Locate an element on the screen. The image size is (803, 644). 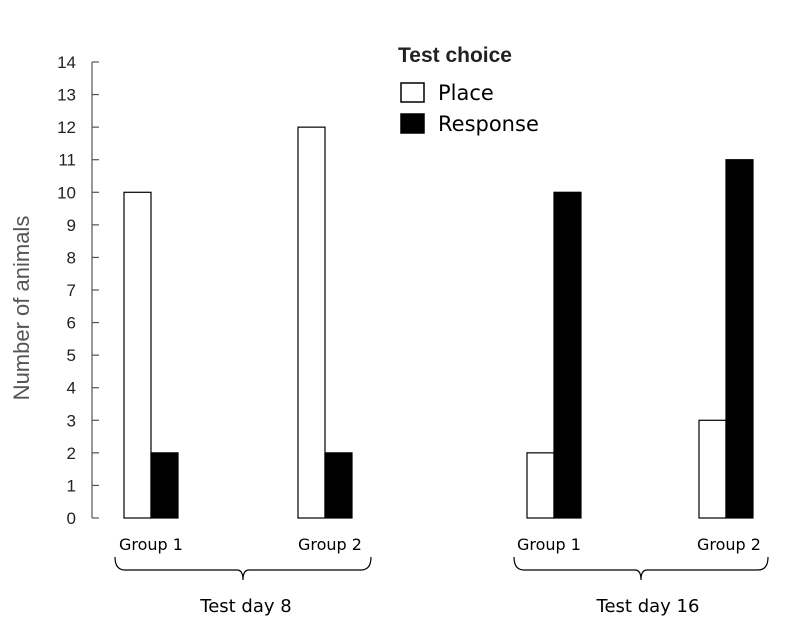
legend-title: Test choice is located at coordinates (455, 55).